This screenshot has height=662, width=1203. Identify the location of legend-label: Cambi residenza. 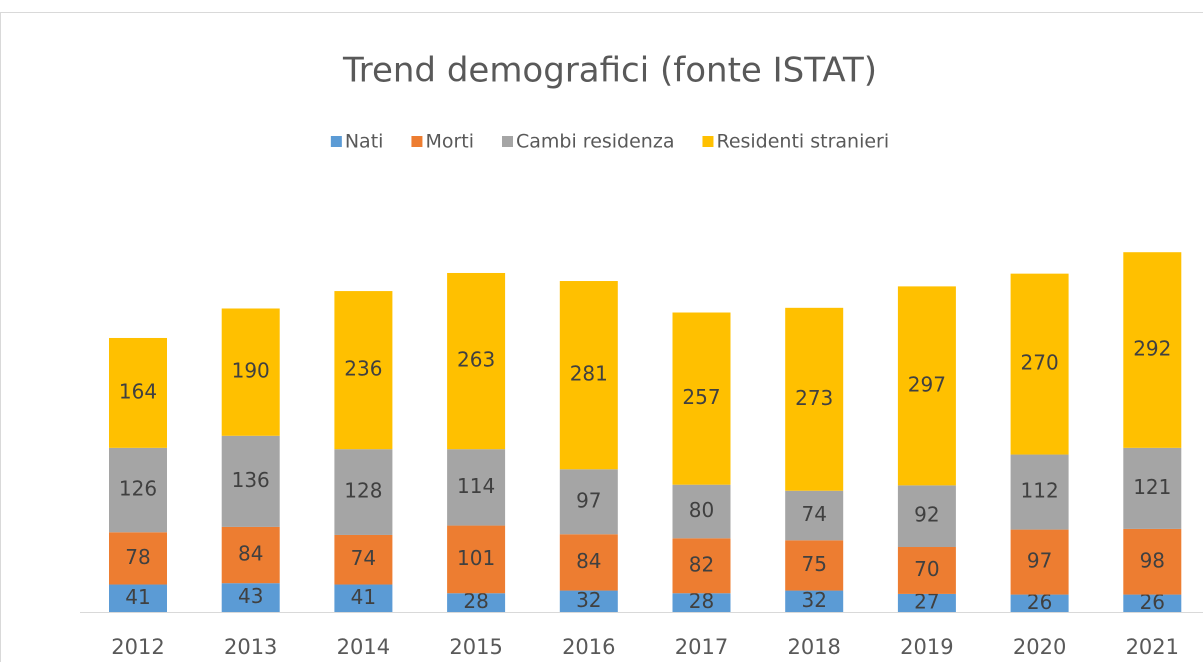
(595, 142).